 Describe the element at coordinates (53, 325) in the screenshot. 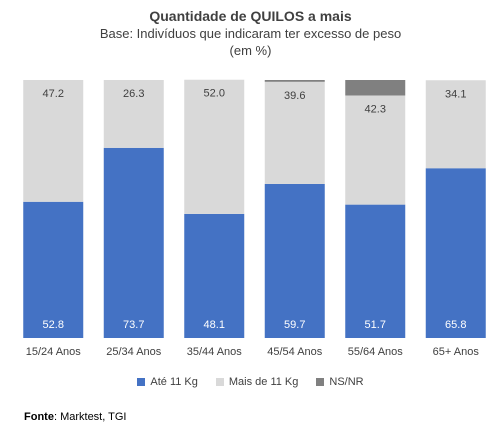

I see `data-label-at-11-kg-15-24-anos: 52.8` at that location.